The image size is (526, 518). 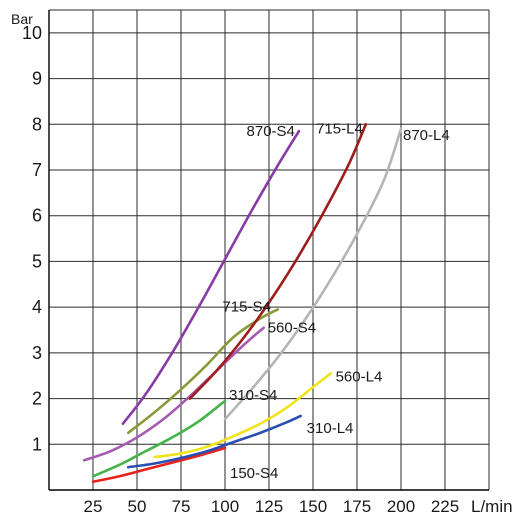 I want to click on series-line-560-s4, so click(x=174, y=394).